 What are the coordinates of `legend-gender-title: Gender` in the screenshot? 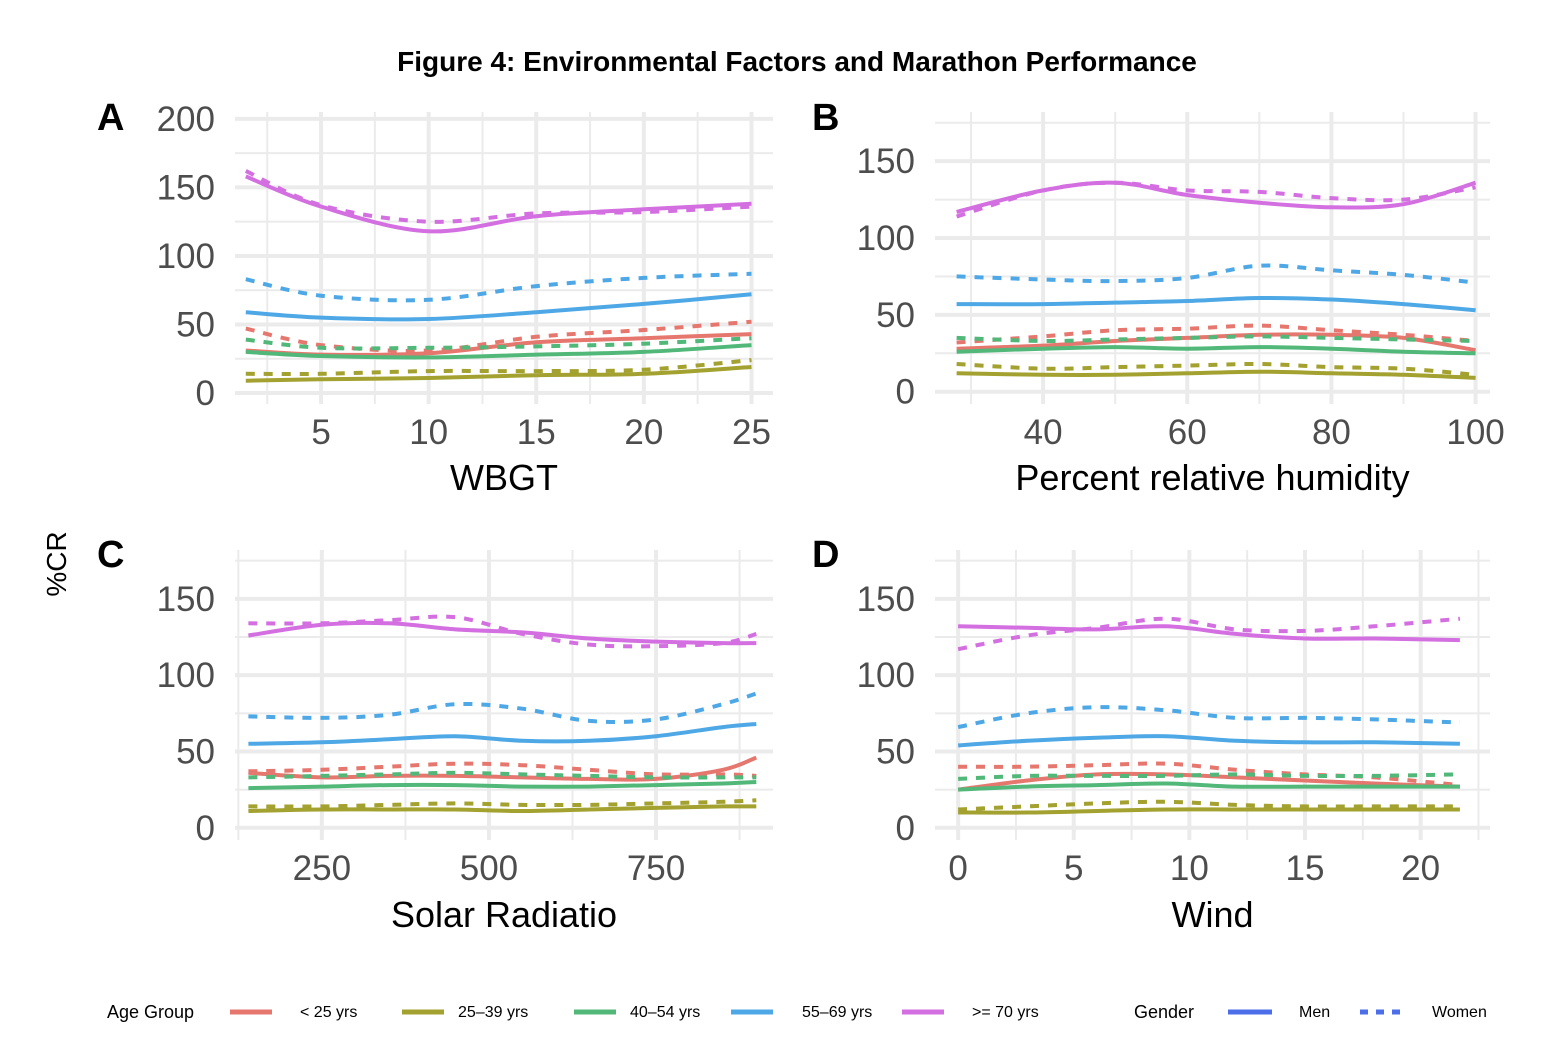 It's located at (1164, 1012).